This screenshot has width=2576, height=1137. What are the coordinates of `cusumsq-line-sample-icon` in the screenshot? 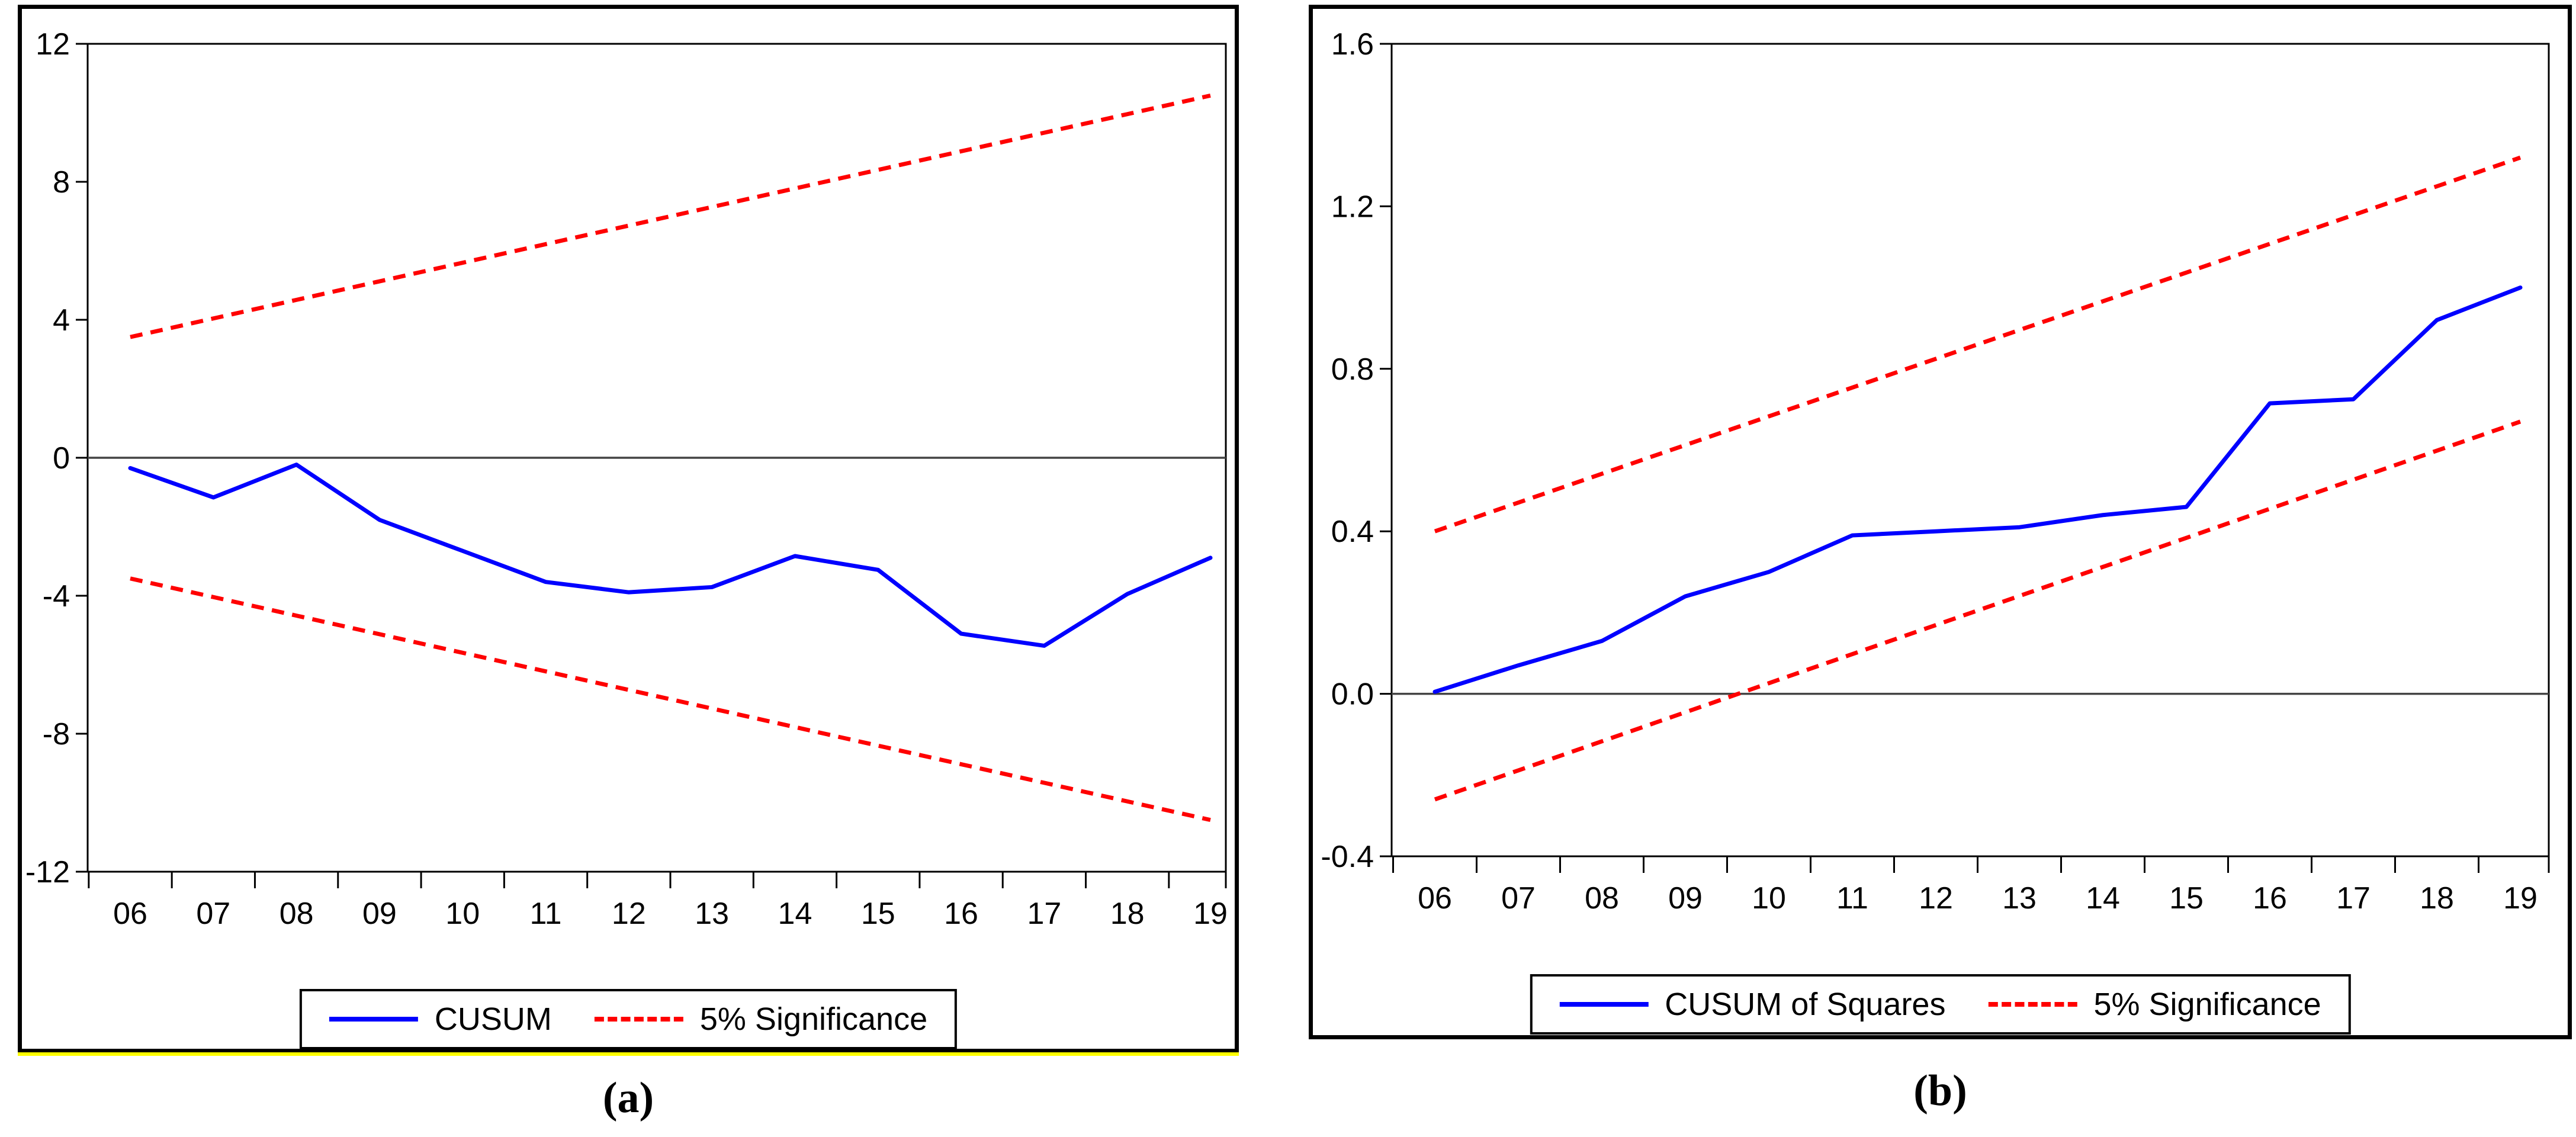 It's located at (1604, 1004).